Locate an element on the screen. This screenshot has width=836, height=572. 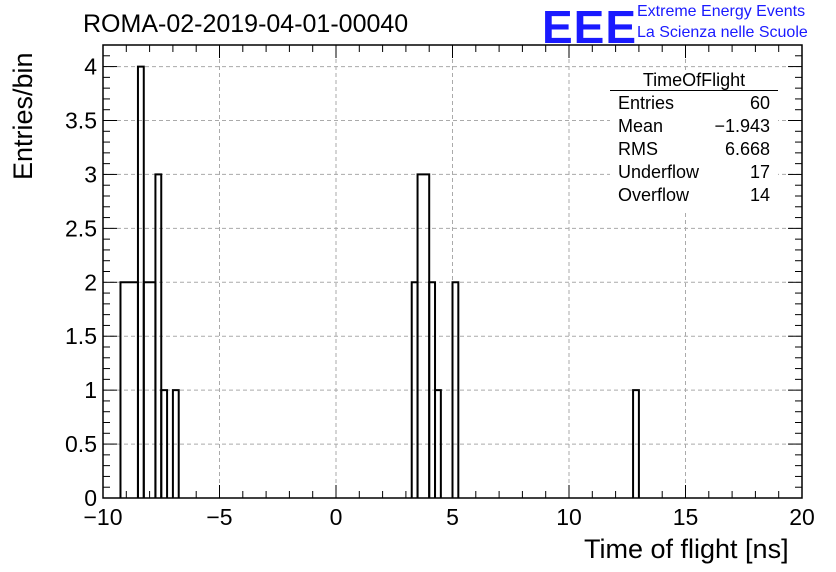
stats-divider is located at coordinates (694, 90).